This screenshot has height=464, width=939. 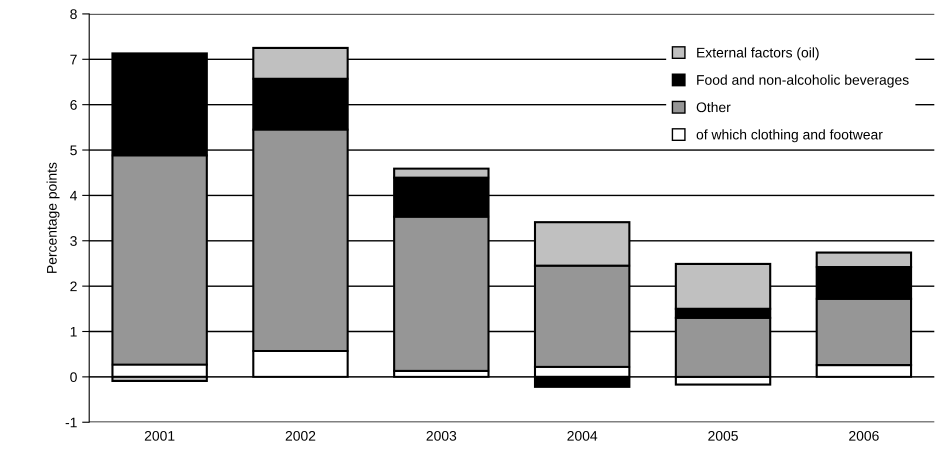 I want to click on y-tick-label: 0, so click(x=73, y=377).